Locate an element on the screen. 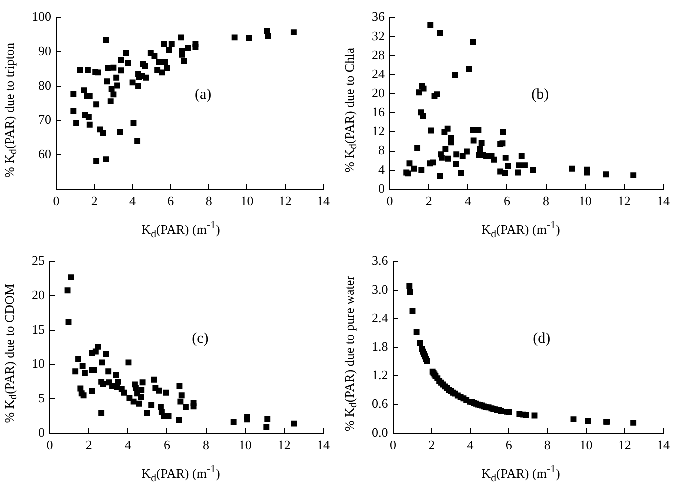 This screenshot has height=489, width=680. y-tick-label: 90 is located at coordinates (45, 51).